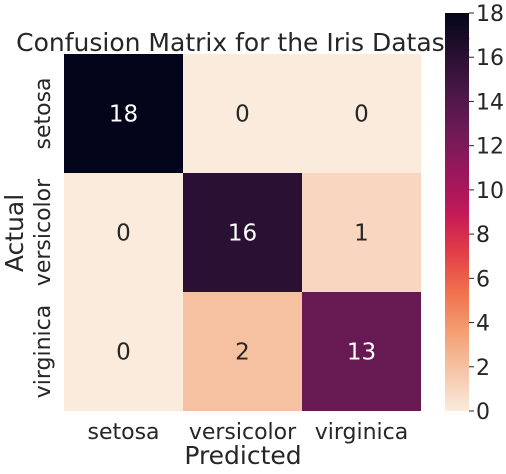  I want to click on cell-value-label: 16, so click(242, 234).